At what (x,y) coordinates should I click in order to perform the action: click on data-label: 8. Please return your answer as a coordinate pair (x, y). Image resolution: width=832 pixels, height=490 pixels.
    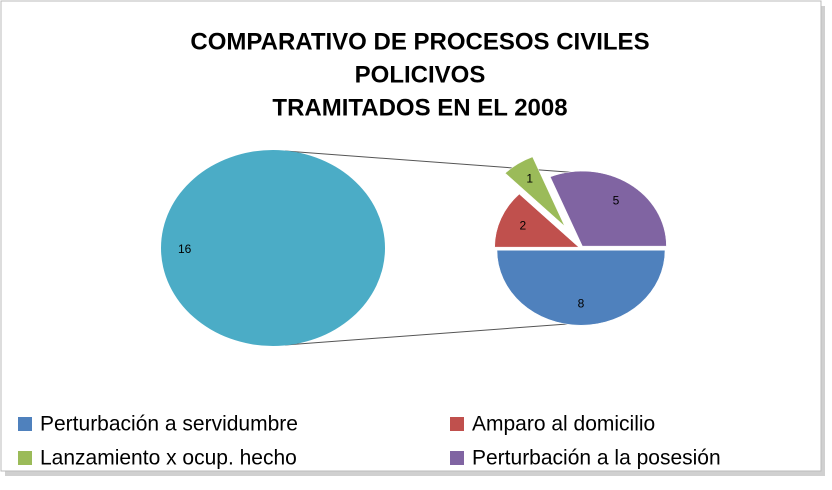
    Looking at the image, I should click on (581, 303).